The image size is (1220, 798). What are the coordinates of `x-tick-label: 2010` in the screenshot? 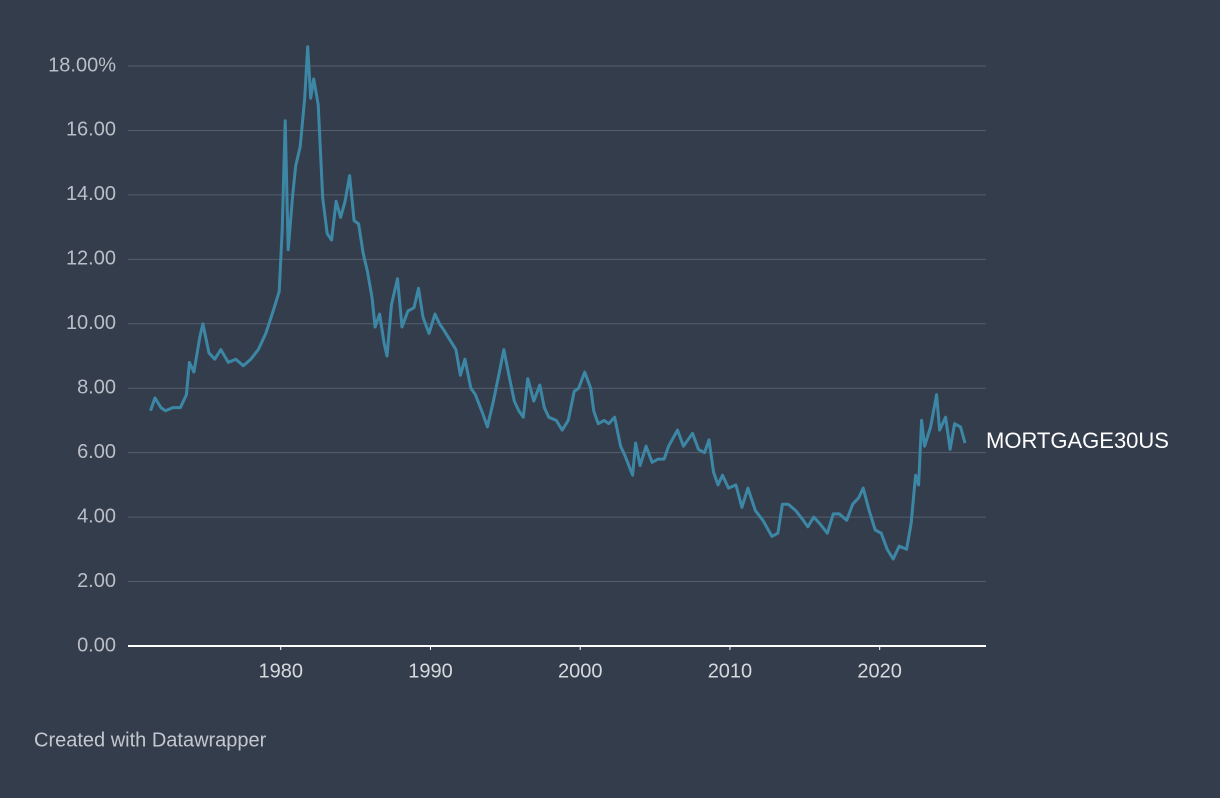 It's located at (730, 671).